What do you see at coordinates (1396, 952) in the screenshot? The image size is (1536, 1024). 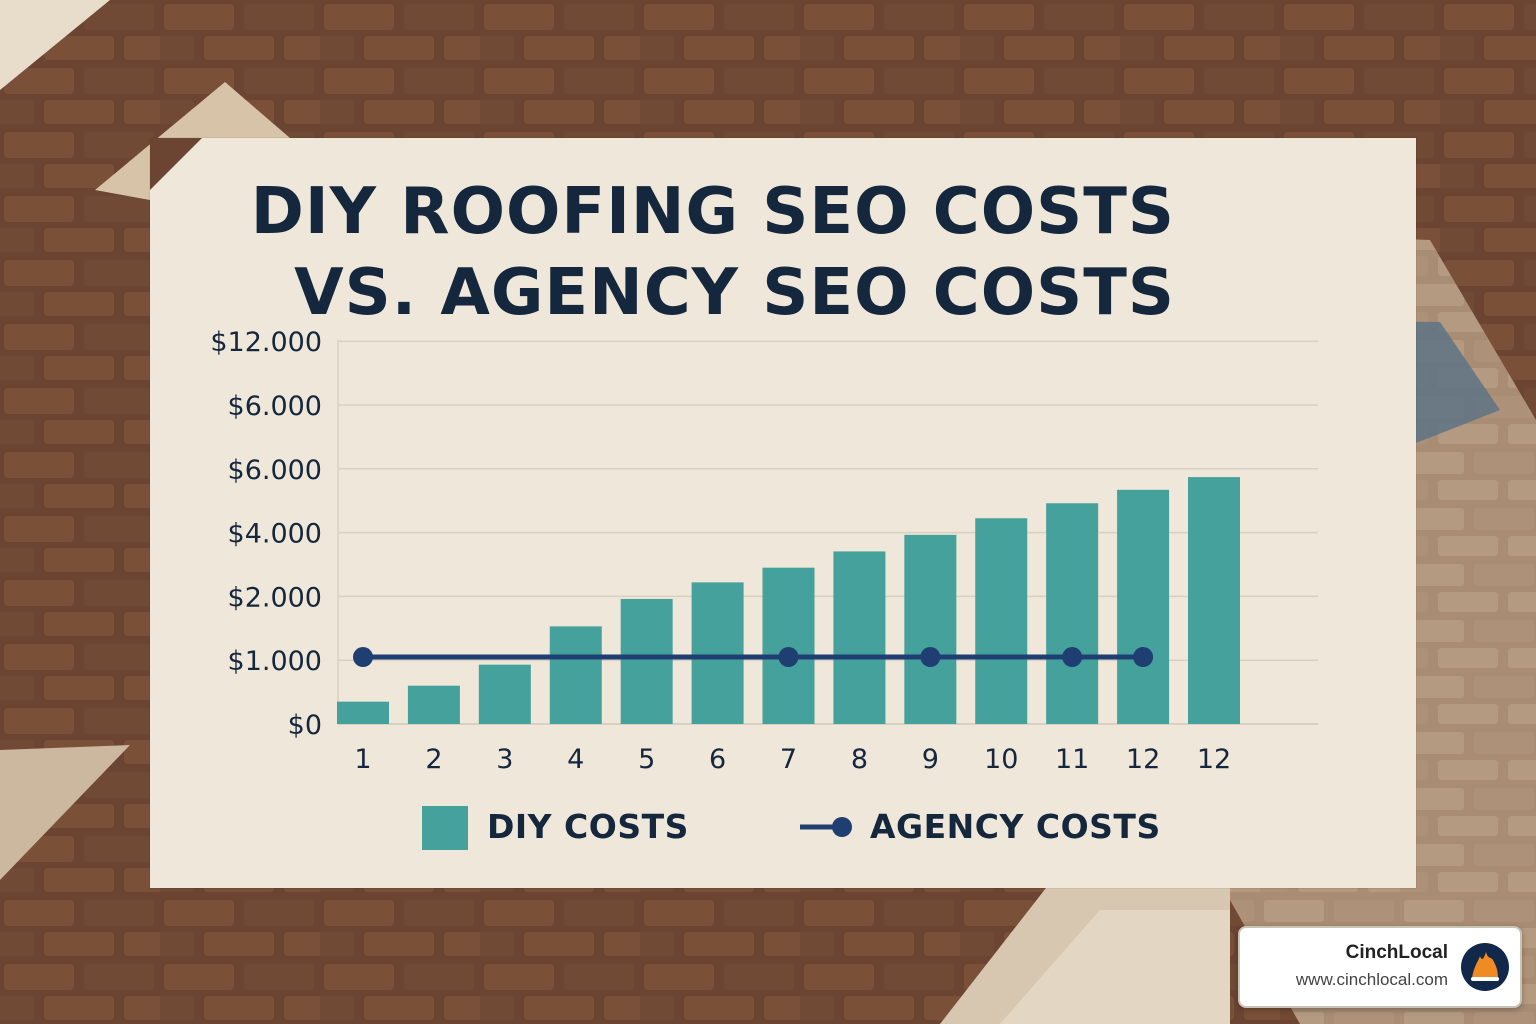 I see `brand-name: CinchLocal` at bounding box center [1396, 952].